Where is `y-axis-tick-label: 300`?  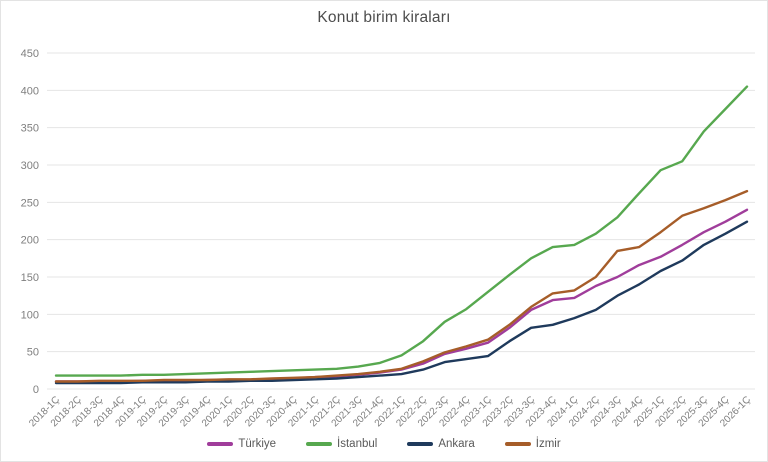
y-axis-tick-label: 300 is located at coordinates (30, 166).